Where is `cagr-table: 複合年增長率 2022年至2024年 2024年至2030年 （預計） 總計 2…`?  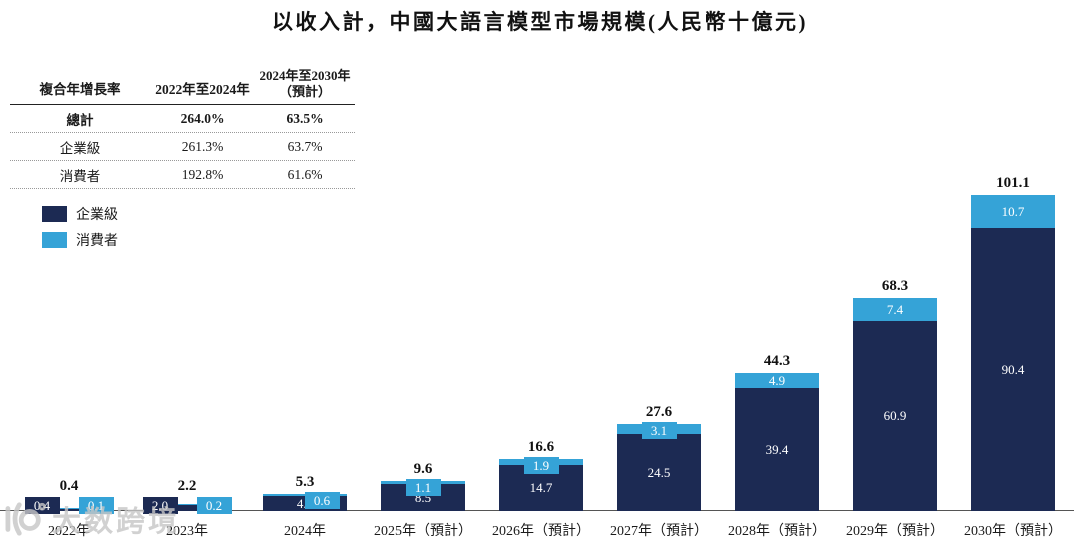
cagr-table: 複合年增長率 2022年至2024年 2024年至2030年 （預計） 總計 2… is located at coordinates (182, 124).